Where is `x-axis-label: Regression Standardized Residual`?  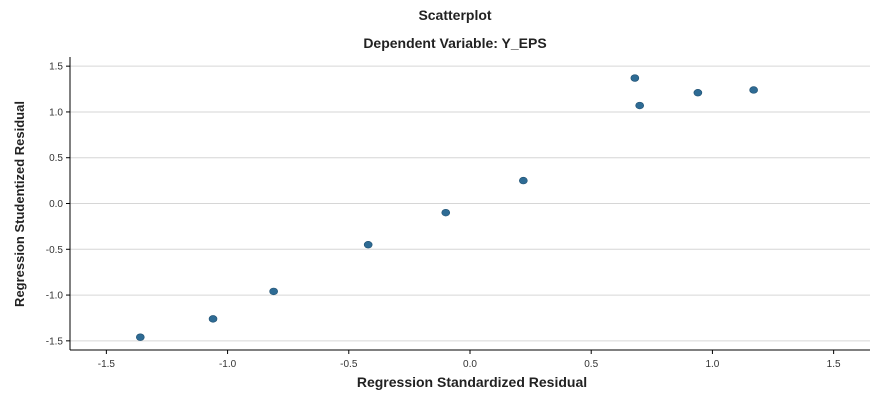 x-axis-label: Regression Standardized Residual is located at coordinates (472, 382).